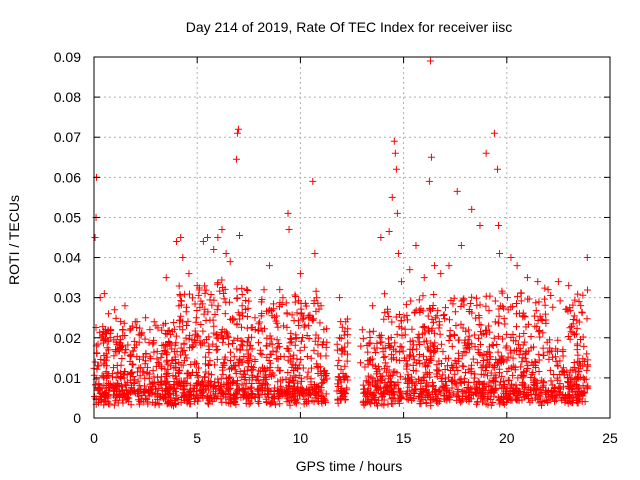 Image resolution: width=640 pixels, height=480 pixels. Describe the element at coordinates (67, 258) in the screenshot. I see `y-tick-label: 0.04` at that location.